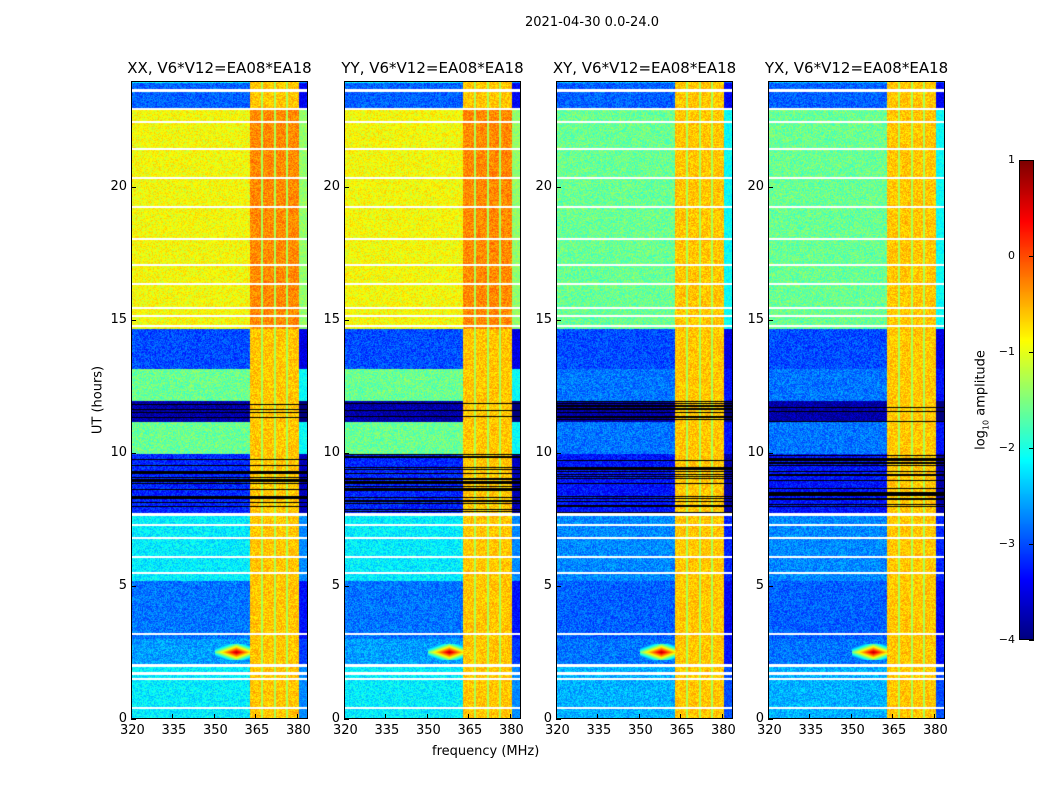 The width and height of the screenshot is (1050, 800). Describe the element at coordinates (486, 751) in the screenshot. I see `x-axis-label: frequency (MHz)` at that location.